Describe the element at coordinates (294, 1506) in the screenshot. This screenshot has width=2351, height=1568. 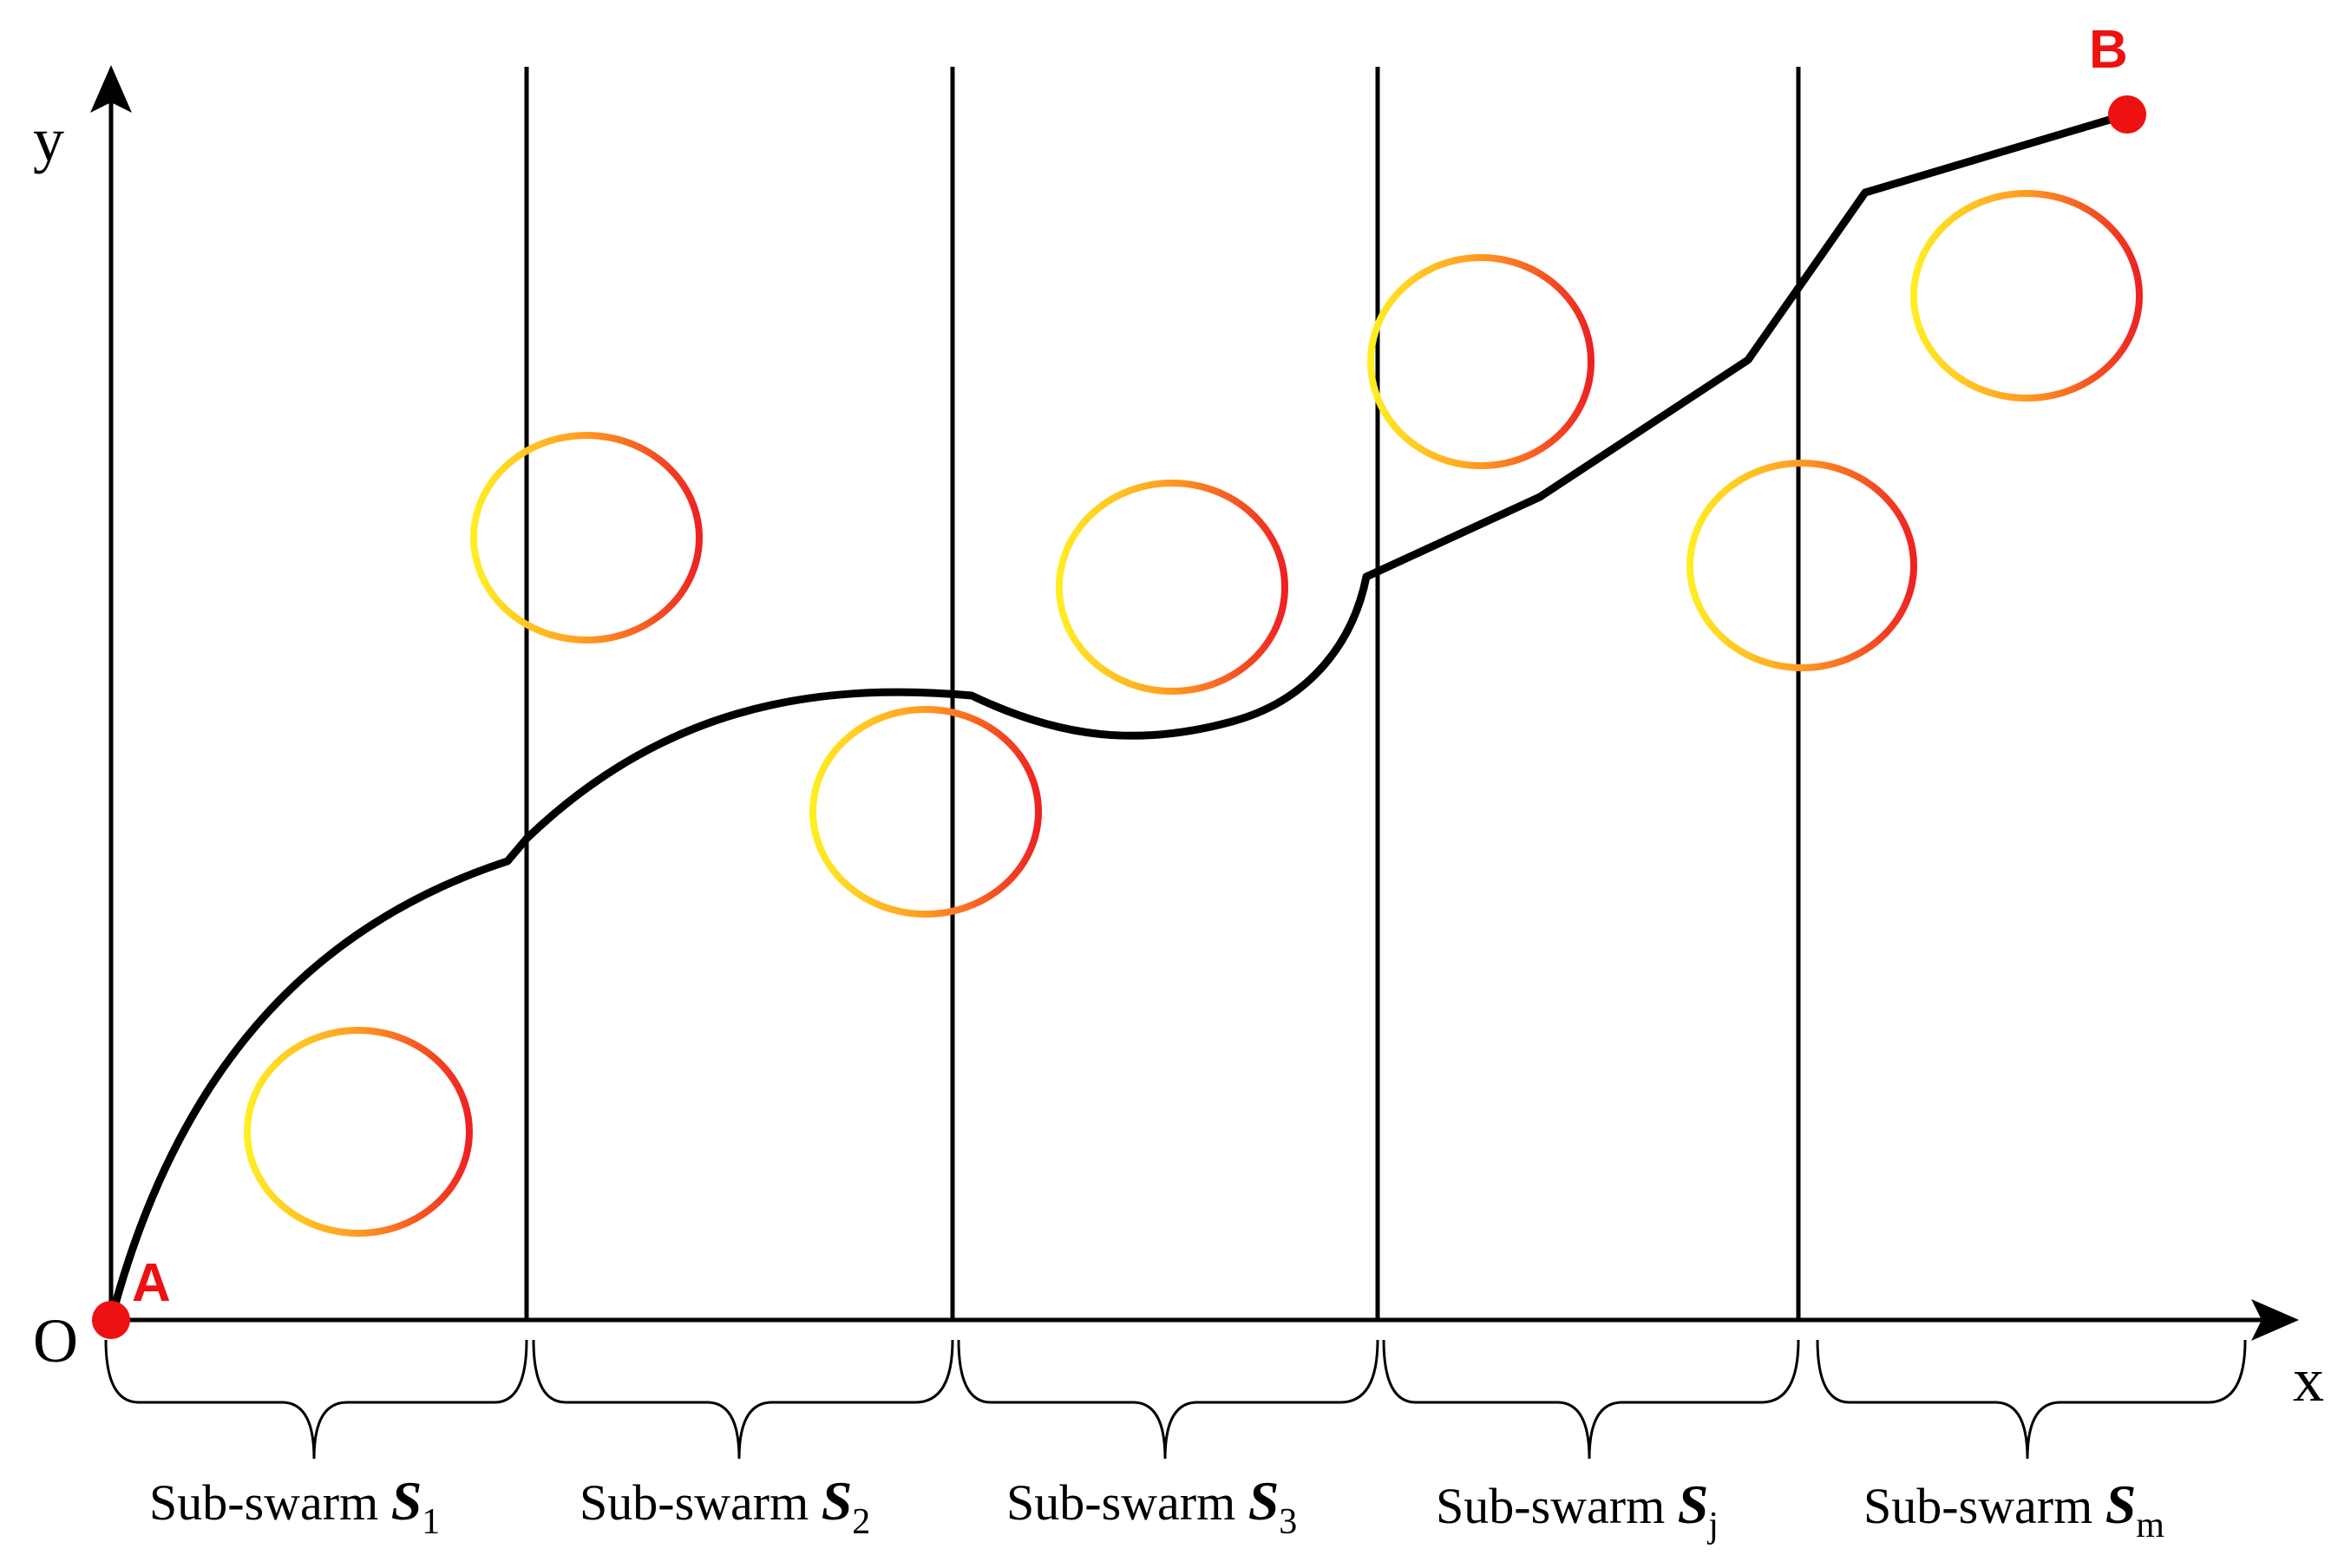
I see `swarm-label: Sub-swarm S1` at that location.